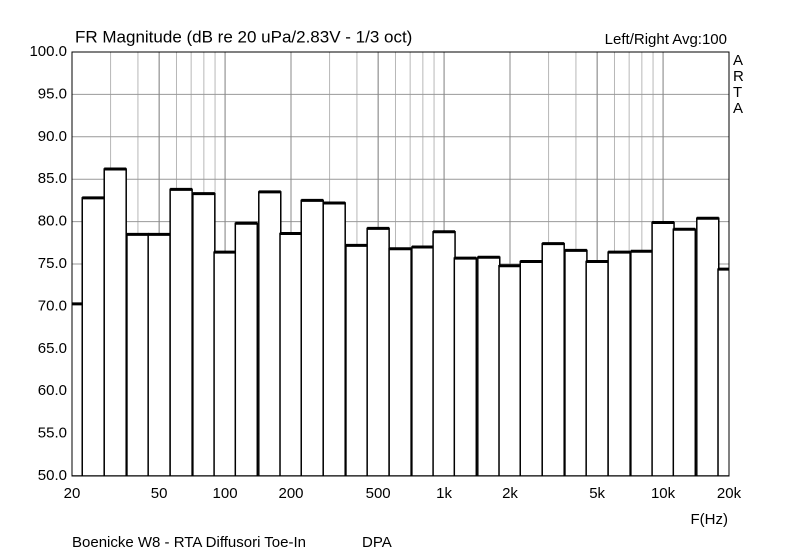  I want to click on y-tick-label: 60.0, so click(52, 390).